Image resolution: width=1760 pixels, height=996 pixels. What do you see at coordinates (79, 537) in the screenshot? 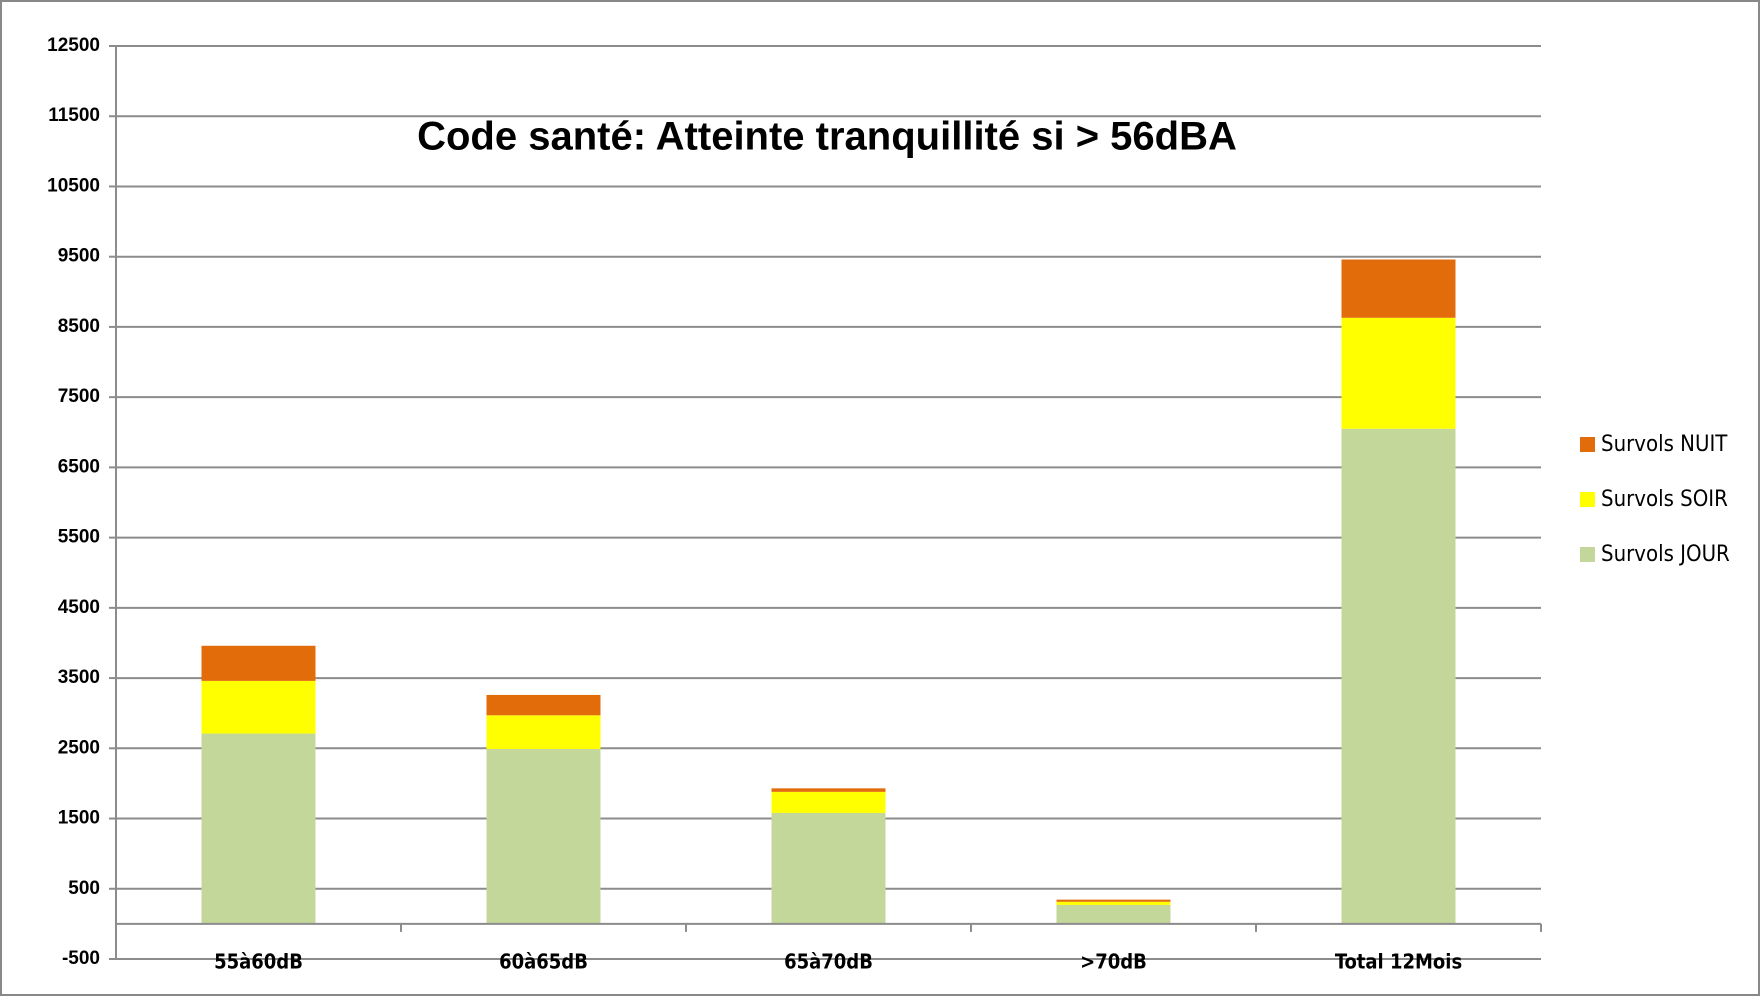
I see `y-tick-label: 5500` at bounding box center [79, 537].